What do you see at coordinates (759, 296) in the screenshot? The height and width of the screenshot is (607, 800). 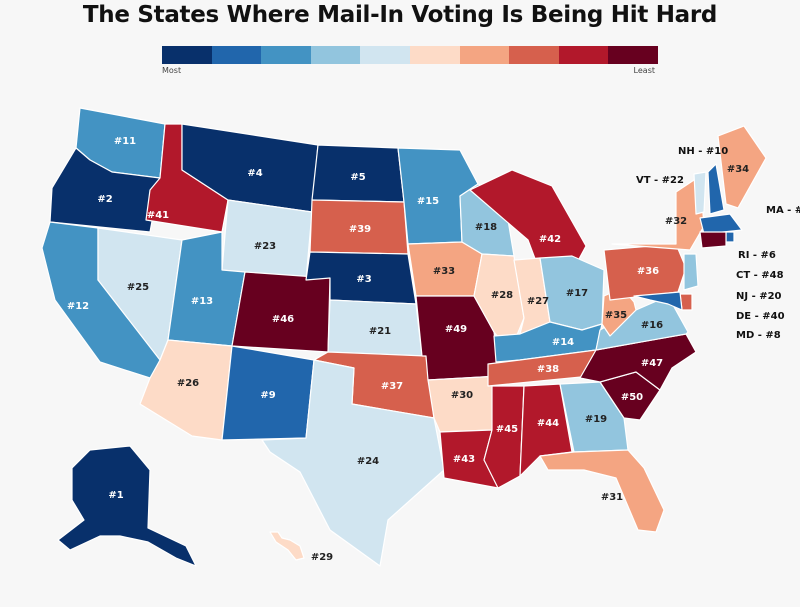 I see `callout-nj: NJ - #20` at bounding box center [759, 296].